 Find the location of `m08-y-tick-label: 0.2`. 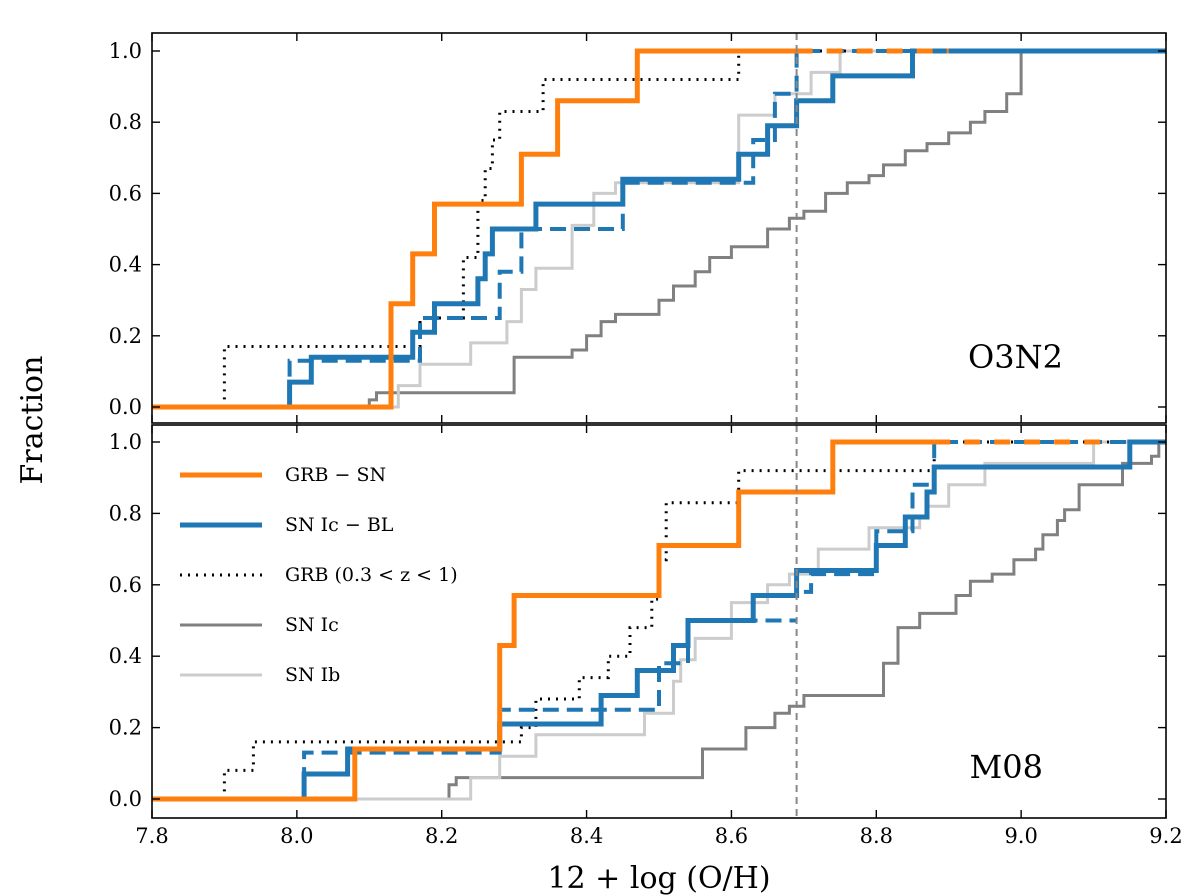

m08-y-tick-label: 0.2 is located at coordinates (125, 728).